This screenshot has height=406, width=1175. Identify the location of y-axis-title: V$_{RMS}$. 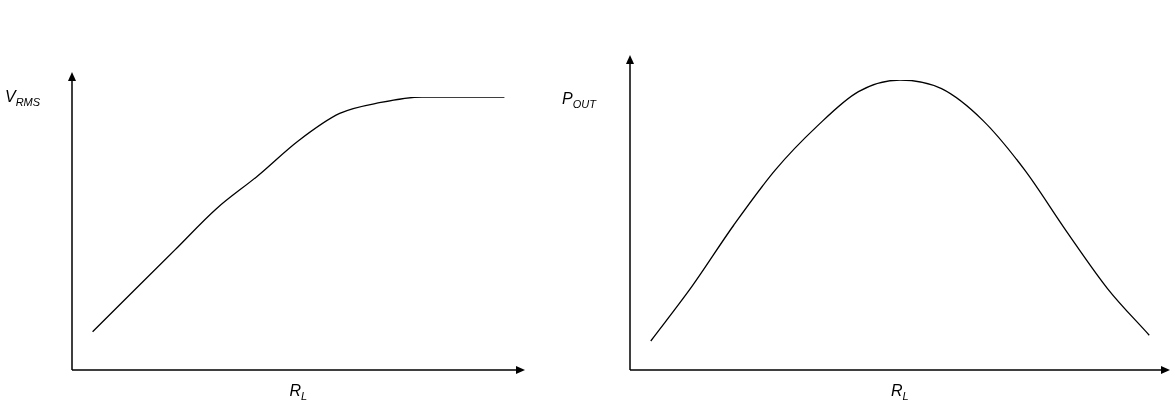
(23, 98).